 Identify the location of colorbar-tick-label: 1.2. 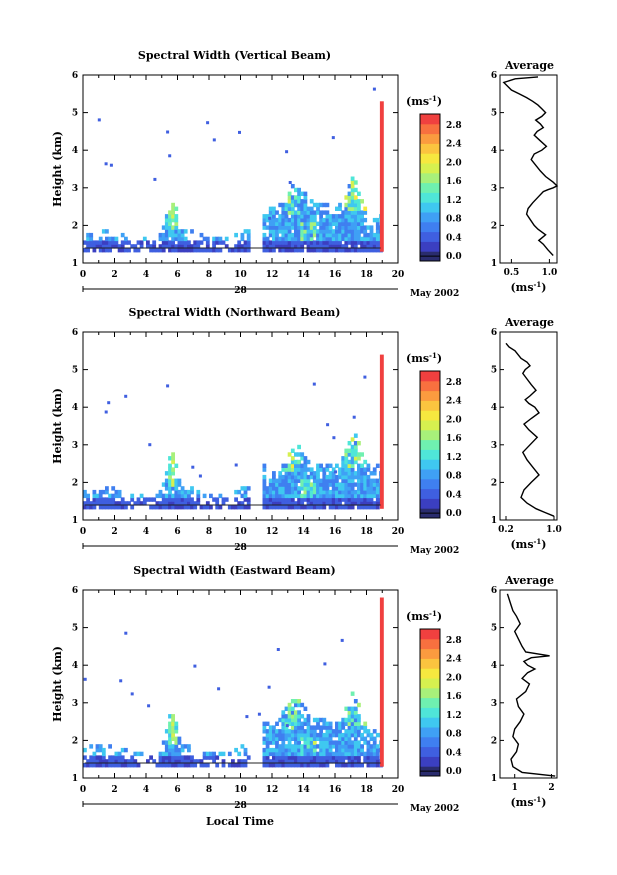
(454, 716).